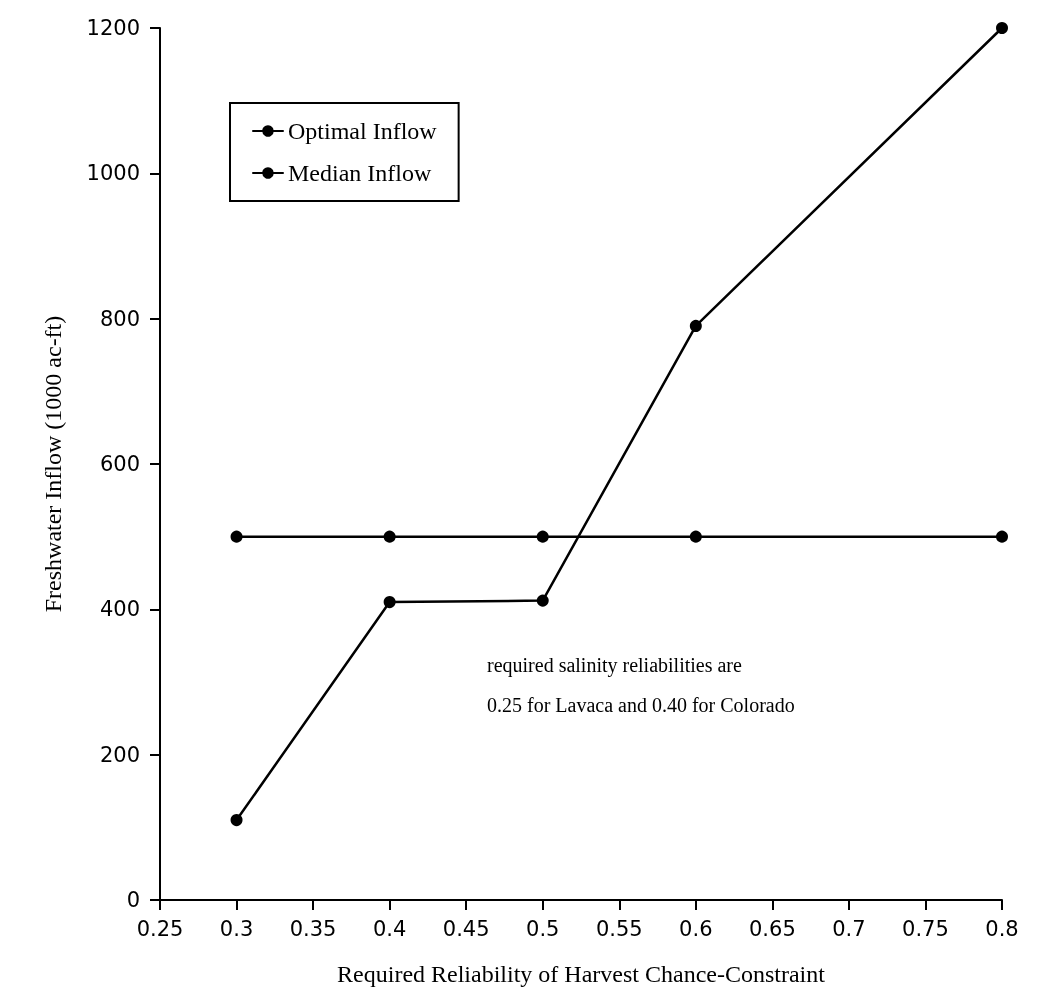 Image resolution: width=1042 pixels, height=1000 pixels. Describe the element at coordinates (1002, 928) in the screenshot. I see `x-tick-label: 0.8` at that location.